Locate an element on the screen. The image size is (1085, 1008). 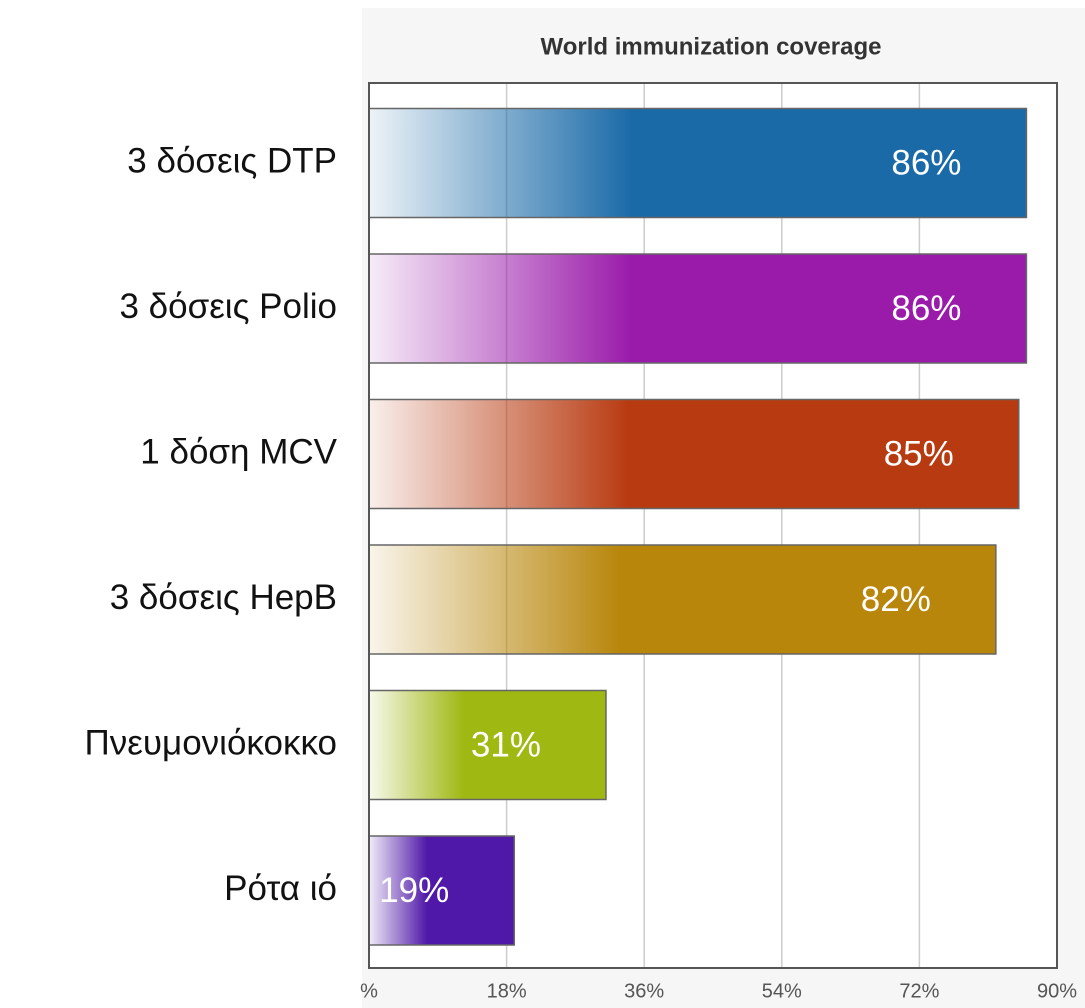
category-label: Πνευμονιόκοκκο is located at coordinates (211, 742).